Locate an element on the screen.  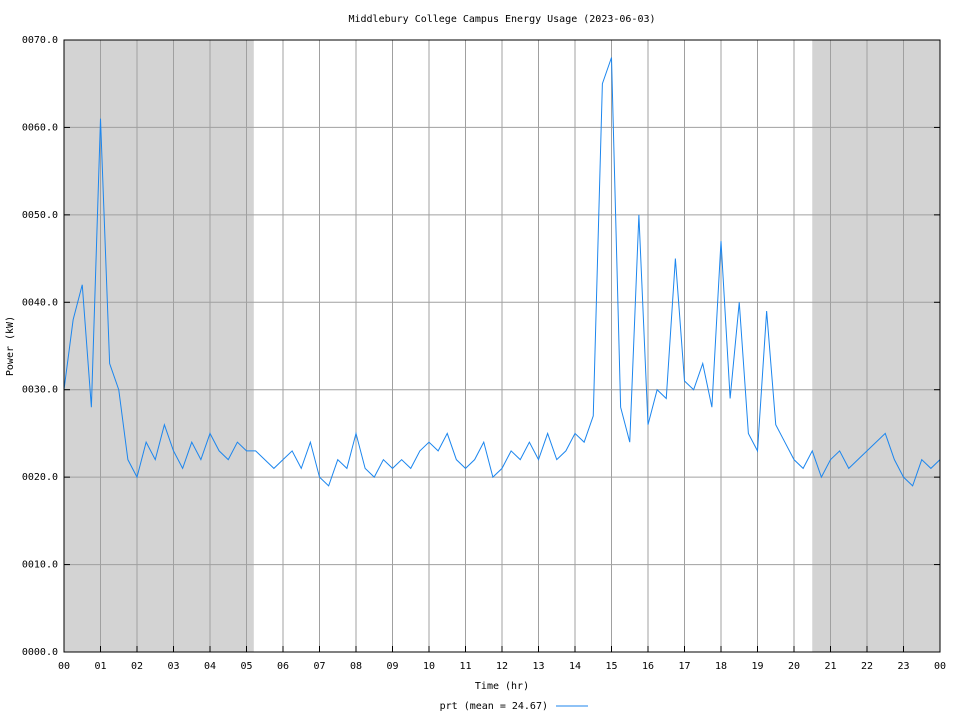
x-tick-label: 11 is located at coordinates (465, 666).